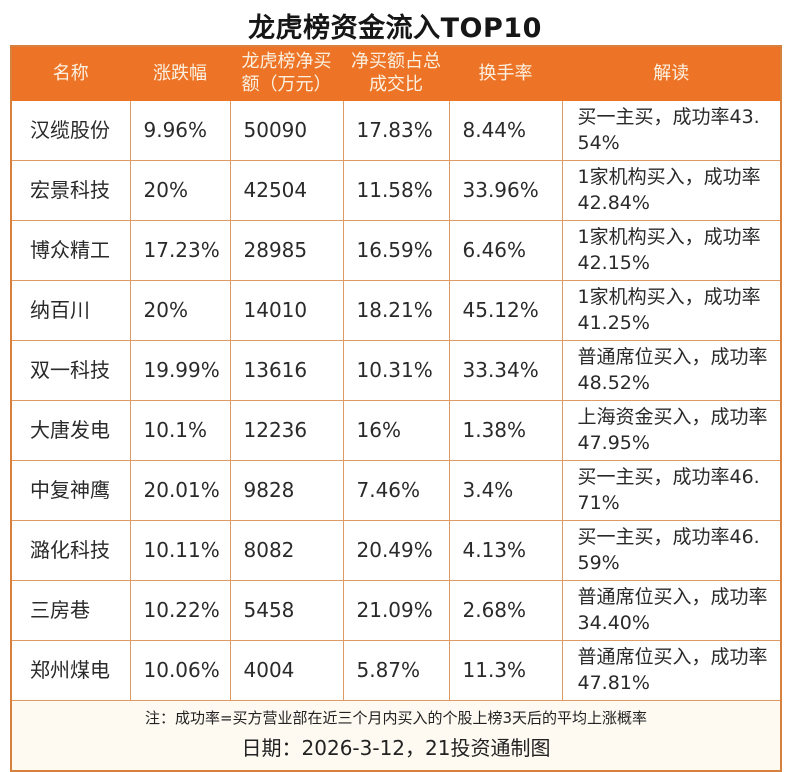 The image size is (790, 772). Describe the element at coordinates (505, 73) in the screenshot. I see `column-header-turnover-rate: 换手率` at that location.